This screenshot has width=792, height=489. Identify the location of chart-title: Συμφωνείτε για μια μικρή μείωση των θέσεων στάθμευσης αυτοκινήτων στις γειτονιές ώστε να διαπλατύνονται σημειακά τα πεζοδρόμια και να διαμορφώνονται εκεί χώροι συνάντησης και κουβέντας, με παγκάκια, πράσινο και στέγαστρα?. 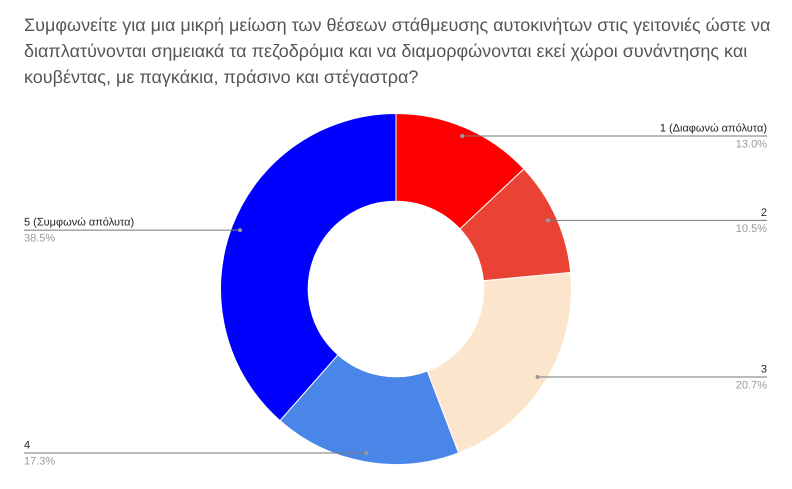
(398, 51).